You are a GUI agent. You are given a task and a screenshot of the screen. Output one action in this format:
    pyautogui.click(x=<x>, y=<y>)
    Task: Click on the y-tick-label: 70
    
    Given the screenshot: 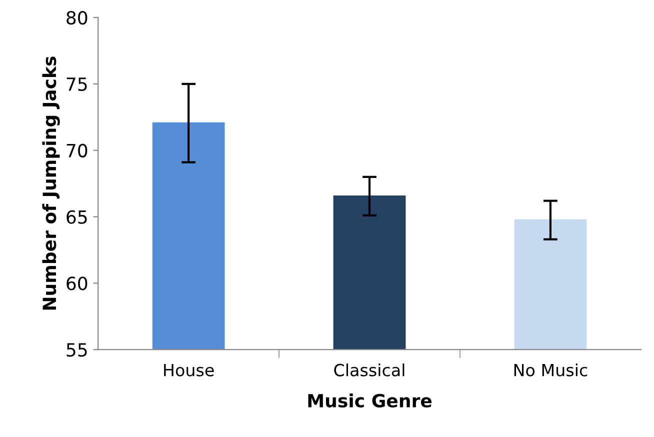 What is the action you would take?
    pyautogui.click(x=77, y=151)
    